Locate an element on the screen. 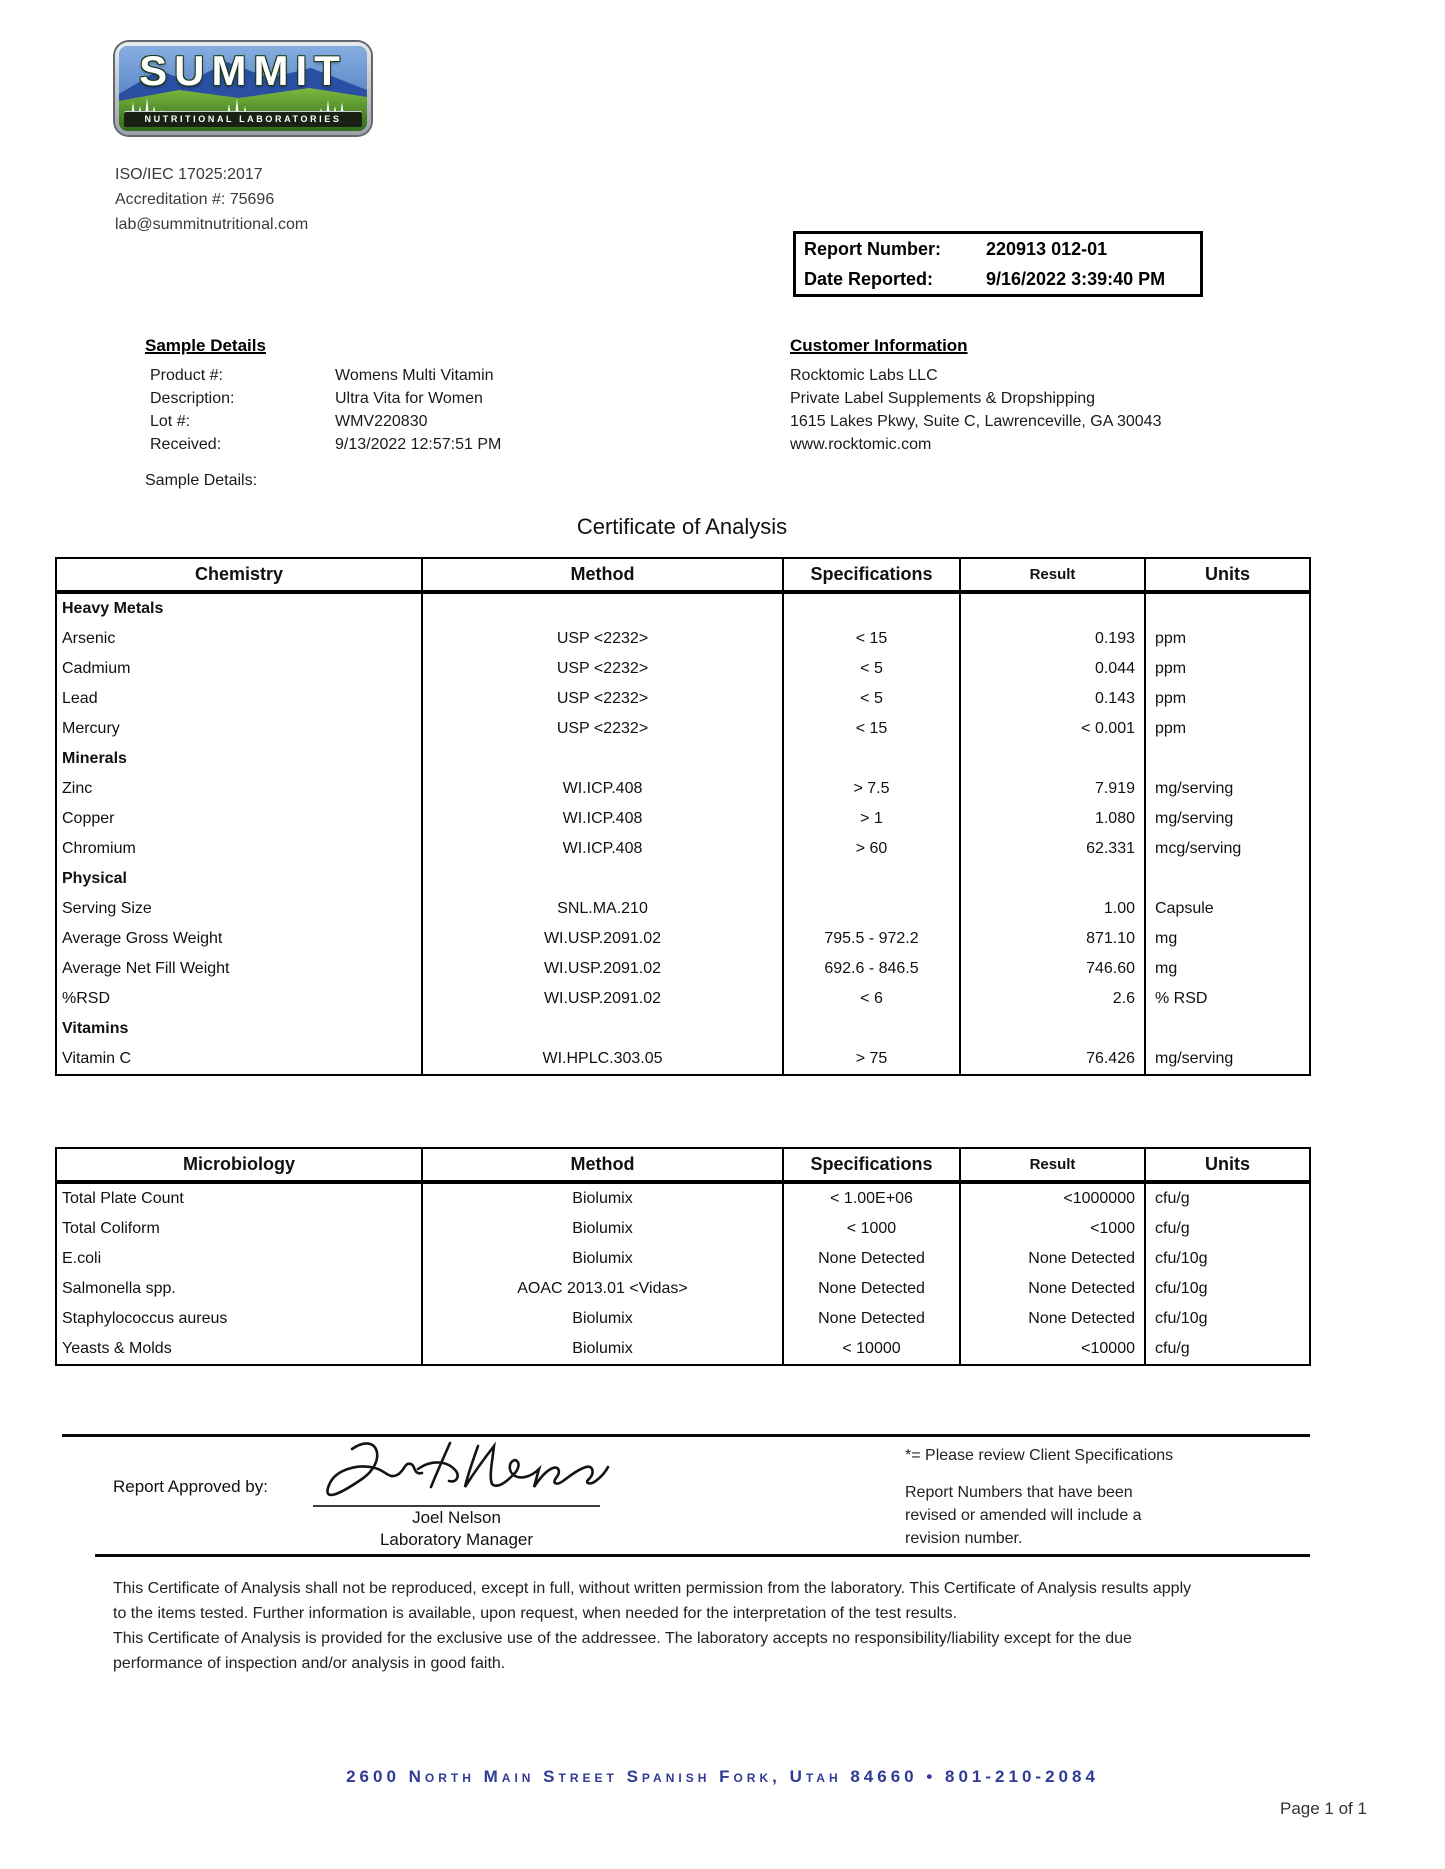 The image size is (1445, 1869). method-cell: WI.ICP.408 is located at coordinates (602, 789).